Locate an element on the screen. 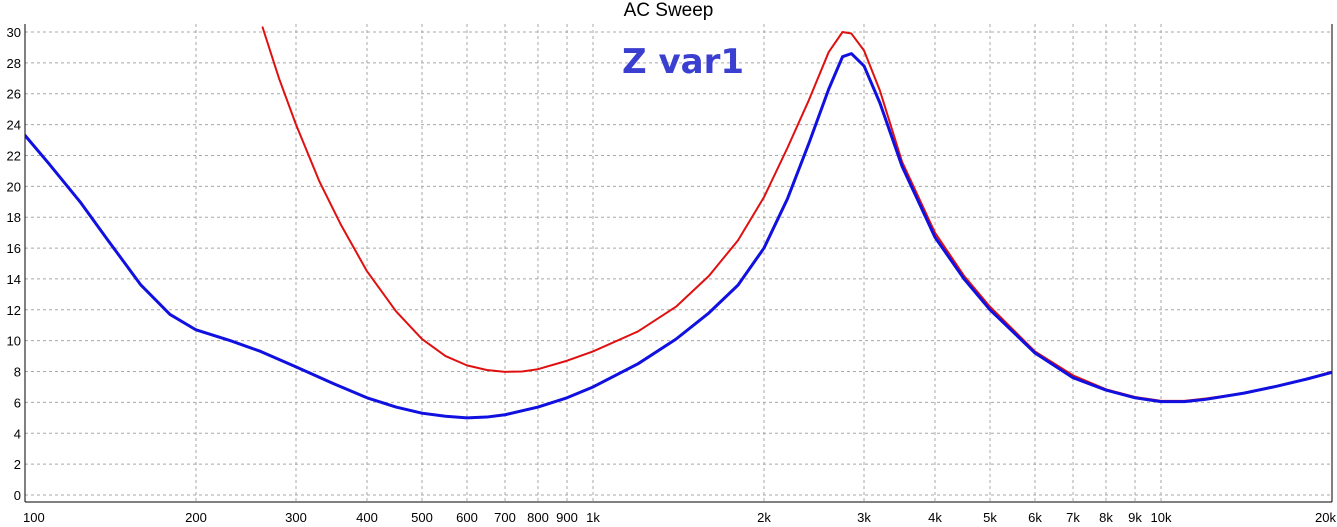 This screenshot has height=527, width=1337. y-tick-label: 10 is located at coordinates (14, 341).